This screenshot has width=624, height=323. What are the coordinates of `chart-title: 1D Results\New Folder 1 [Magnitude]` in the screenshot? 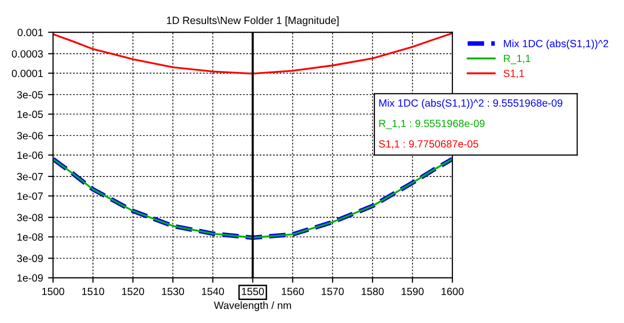 It's located at (252, 21).